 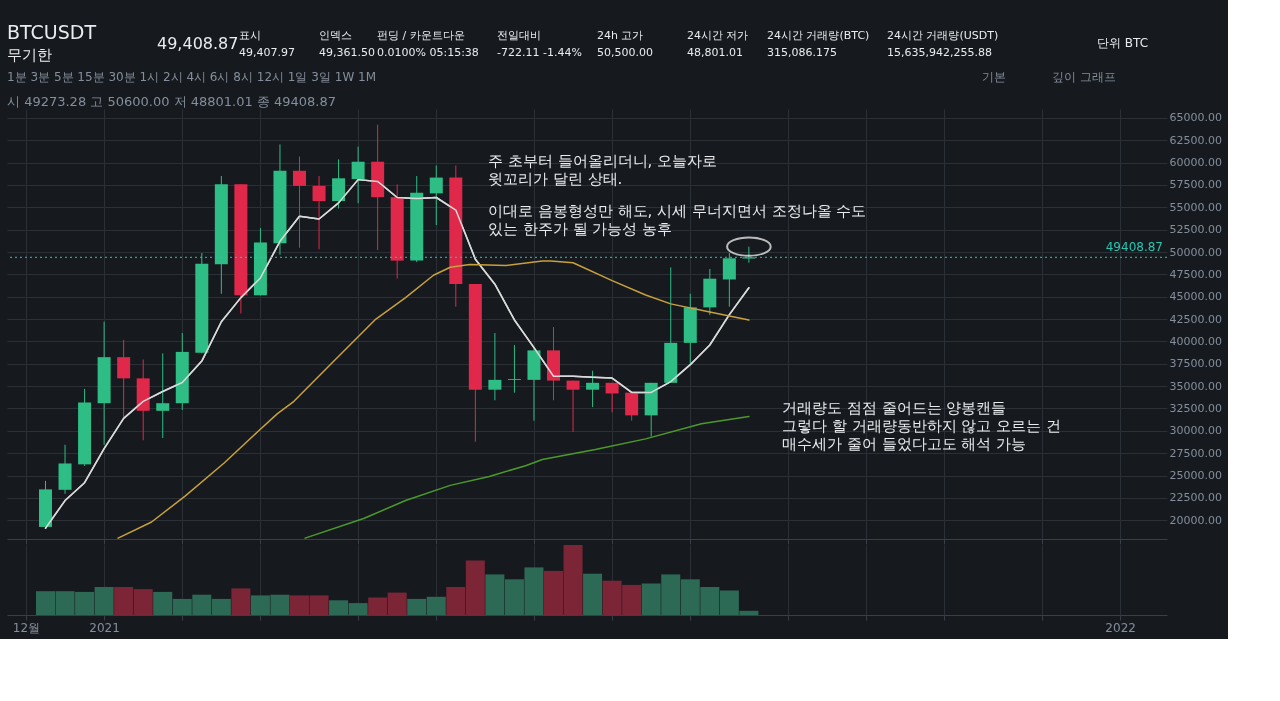 What do you see at coordinates (198, 43) in the screenshot?
I see `text: 49,408.87` at bounding box center [198, 43].